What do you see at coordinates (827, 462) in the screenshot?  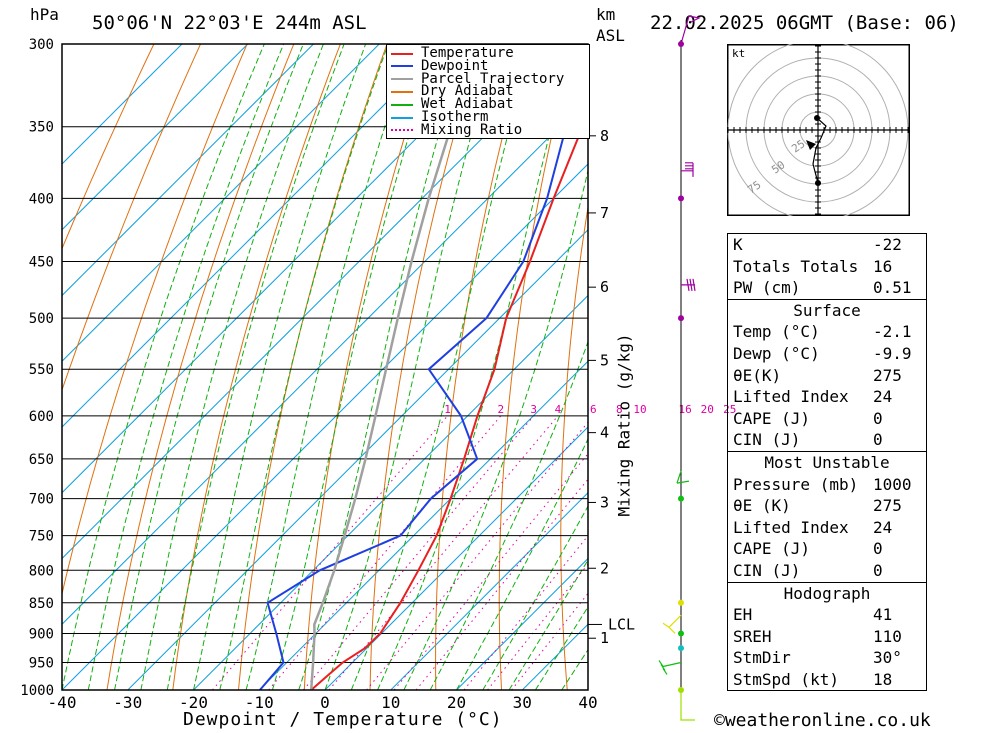 I see `most-unstable-title: Most Unstable` at bounding box center [827, 462].